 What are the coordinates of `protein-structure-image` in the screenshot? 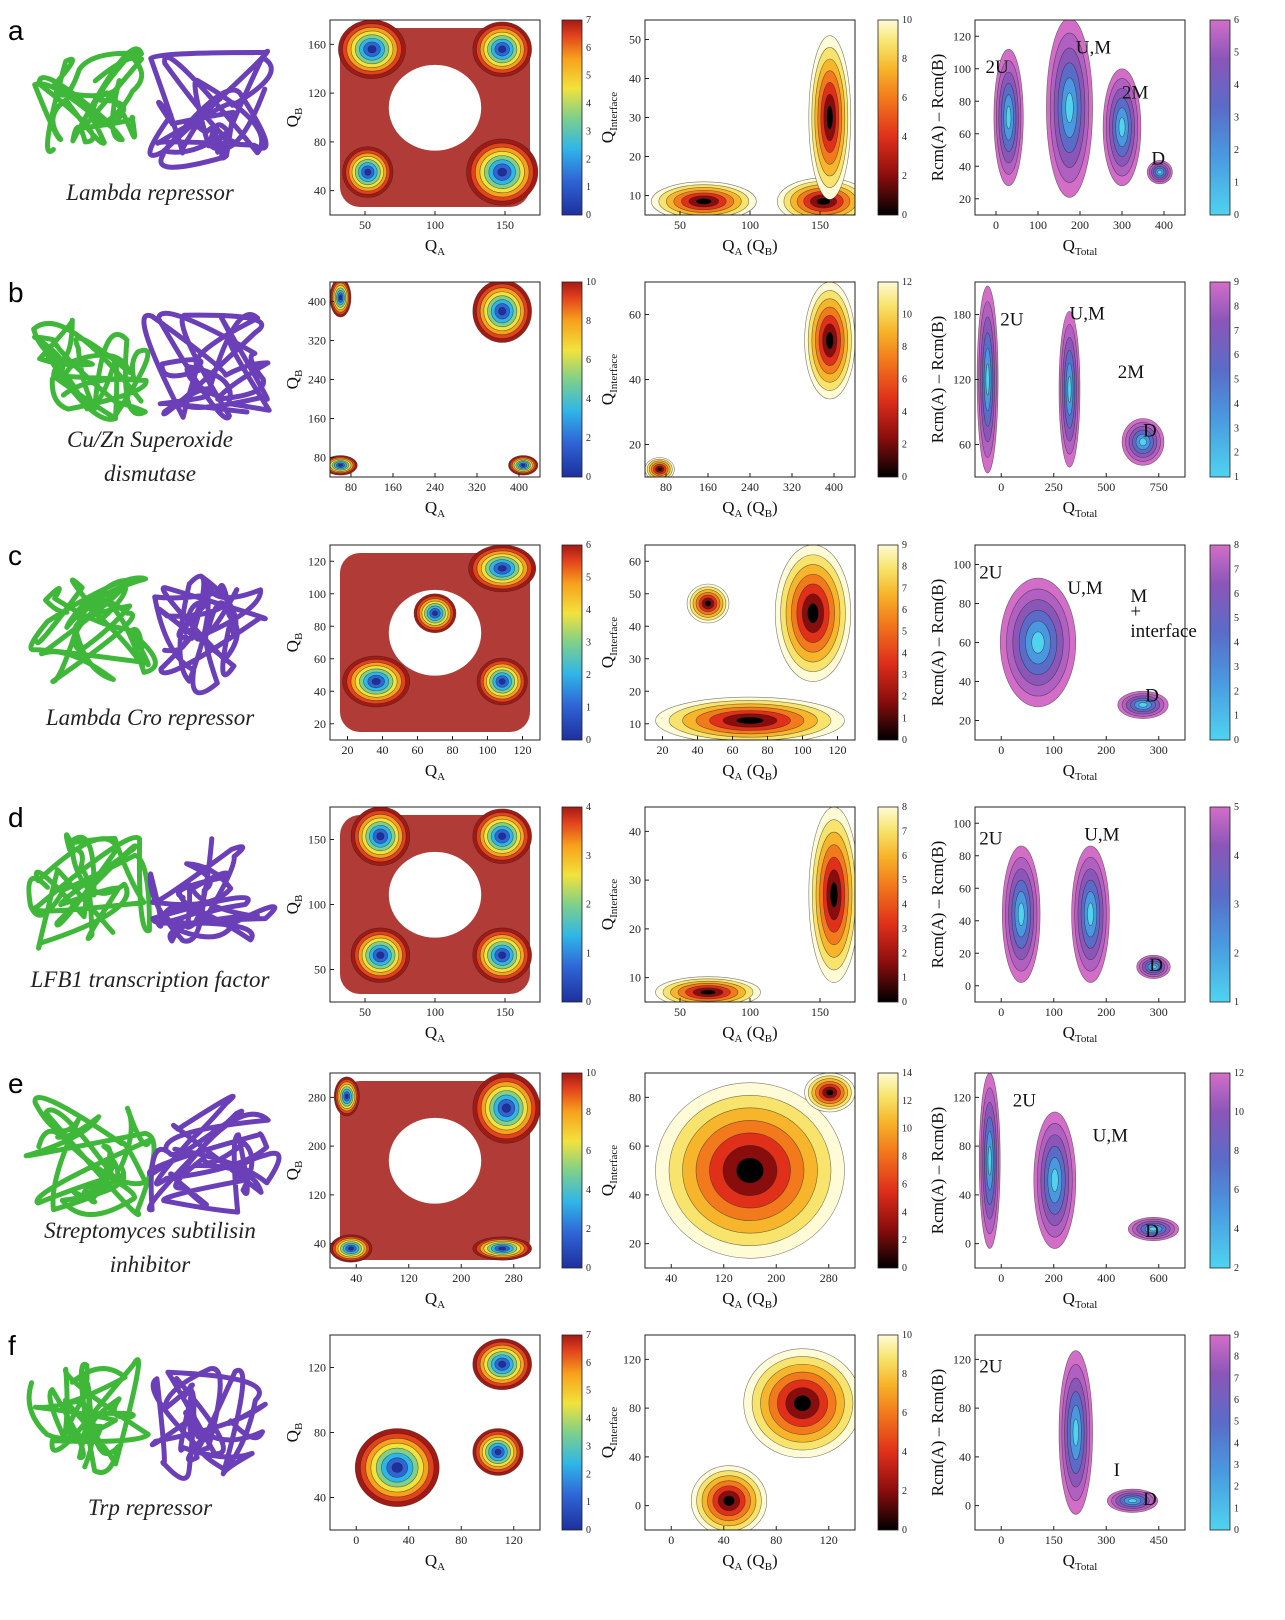 It's located at (148, 634).